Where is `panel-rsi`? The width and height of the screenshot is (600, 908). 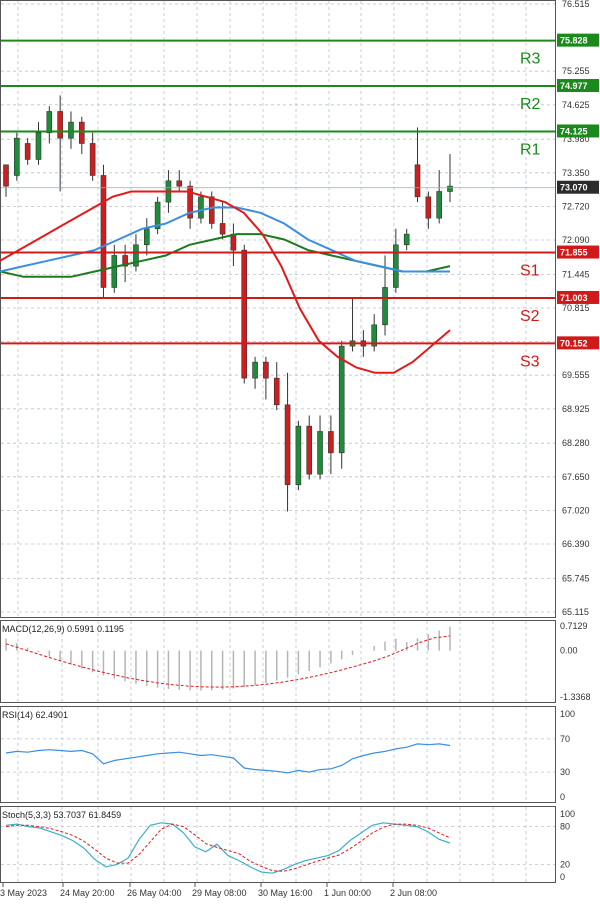 panel-rsi is located at coordinates (278, 754).